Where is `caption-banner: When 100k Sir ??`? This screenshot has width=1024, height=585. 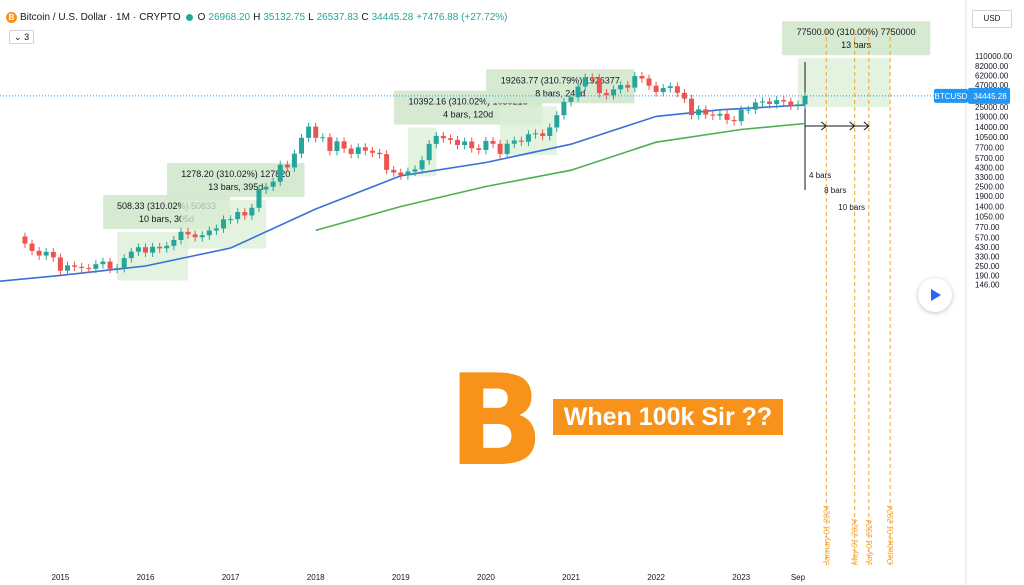
caption-banner: When 100k Sir ?? is located at coordinates (668, 417).